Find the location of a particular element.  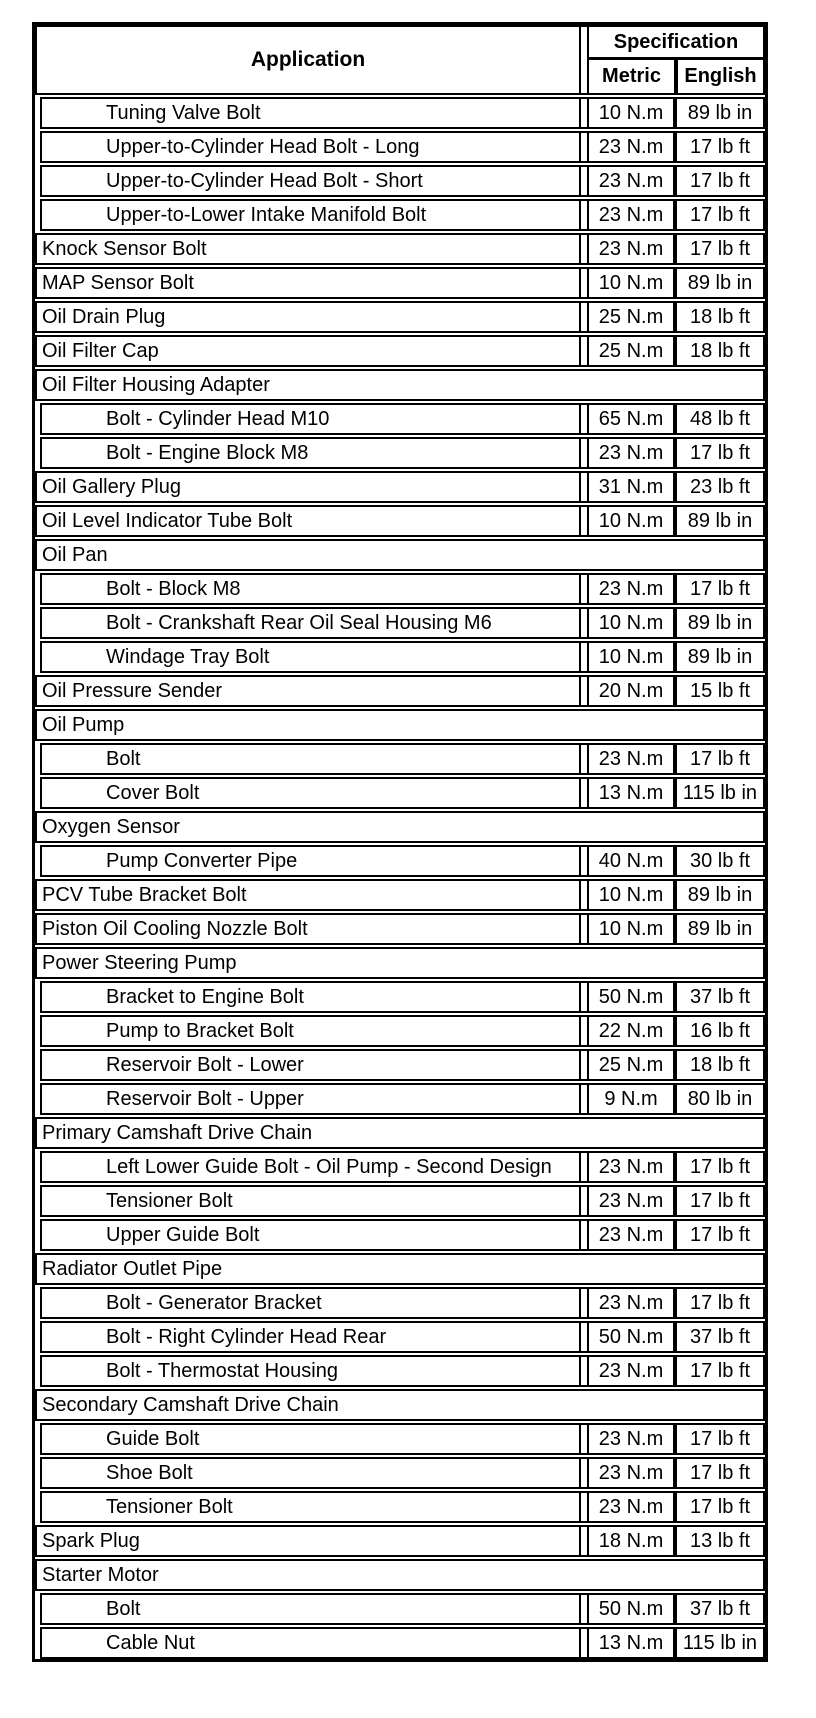

application-cell: Radiator Outlet Pipe is located at coordinates (132, 1268).